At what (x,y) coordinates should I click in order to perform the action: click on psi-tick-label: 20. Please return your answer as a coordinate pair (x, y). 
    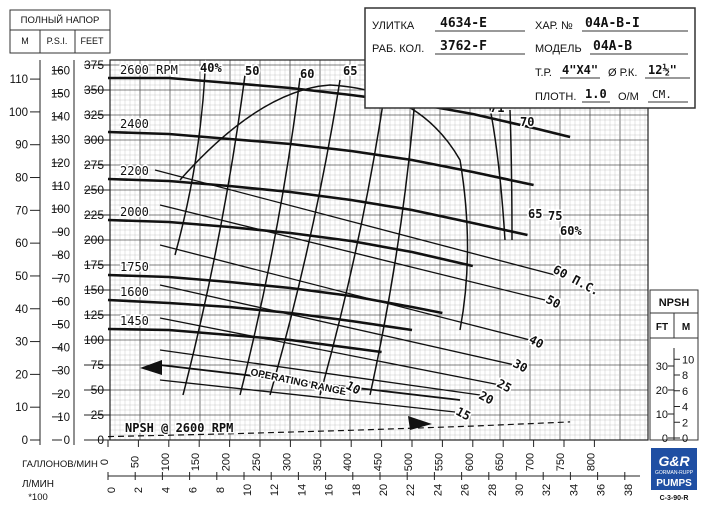
    Looking at the image, I should click on (63, 395).